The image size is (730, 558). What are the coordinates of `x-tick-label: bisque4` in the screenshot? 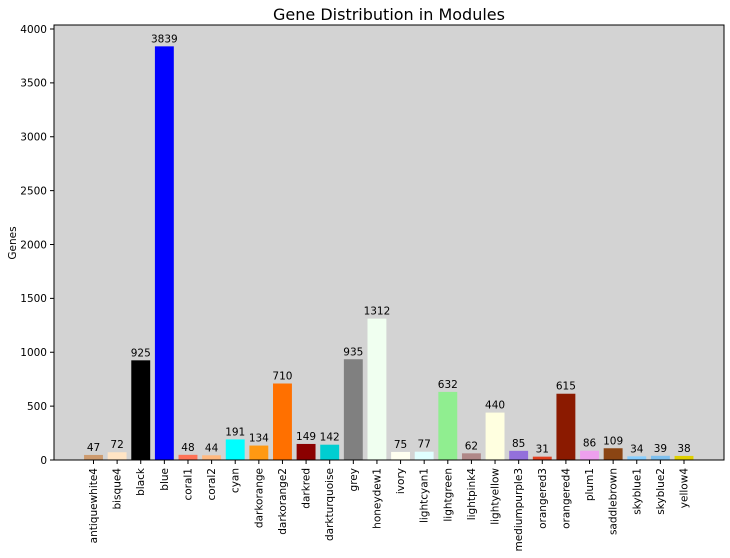 It's located at (118, 489).